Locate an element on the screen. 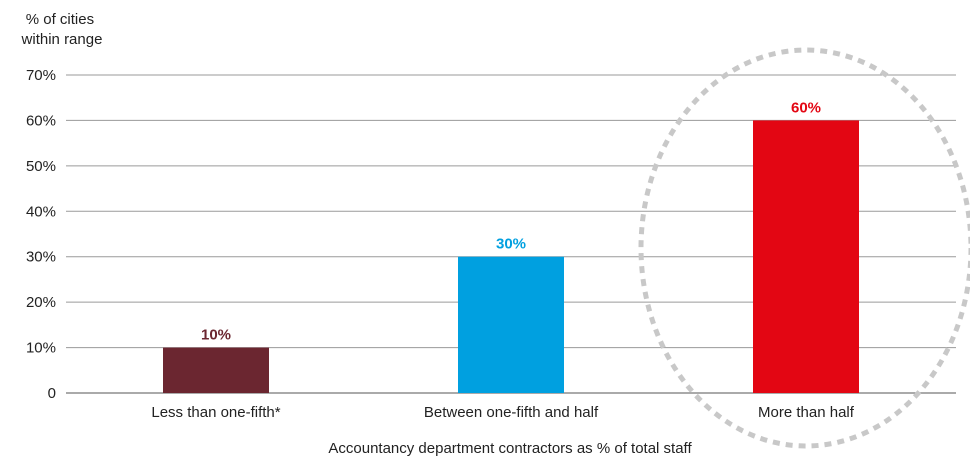 The width and height of the screenshot is (970, 461). y-tick-label: 70% is located at coordinates (41, 75).